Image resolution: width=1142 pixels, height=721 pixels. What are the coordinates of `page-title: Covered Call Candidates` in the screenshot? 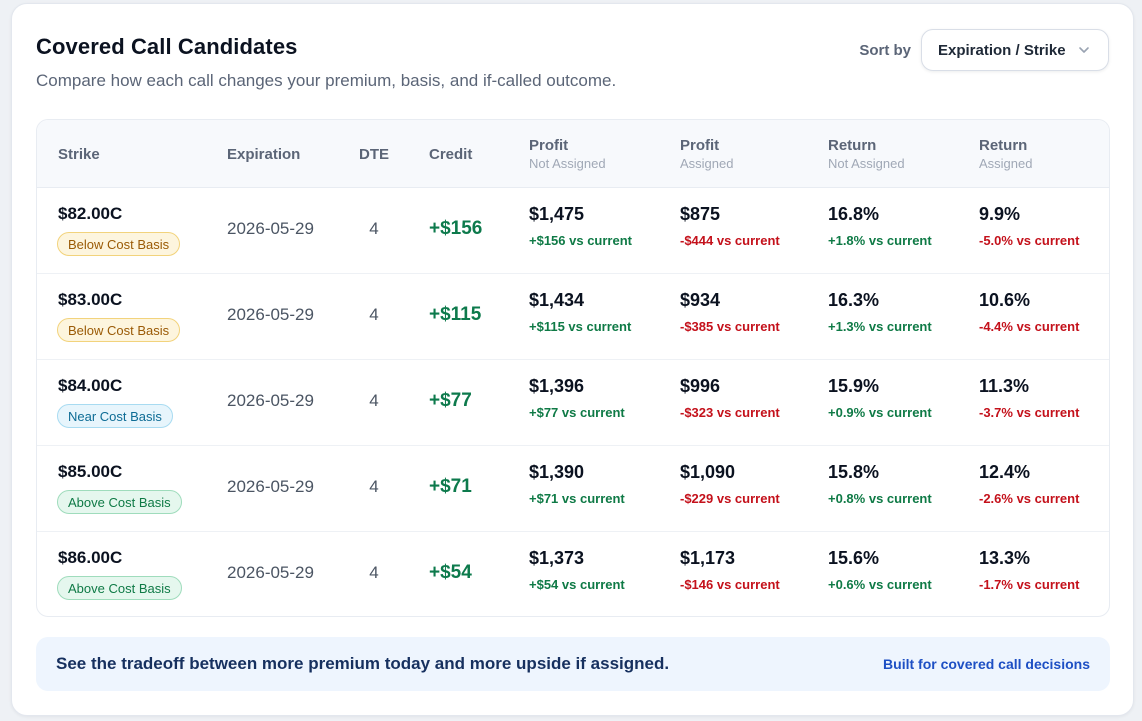 It's located at (167, 46).